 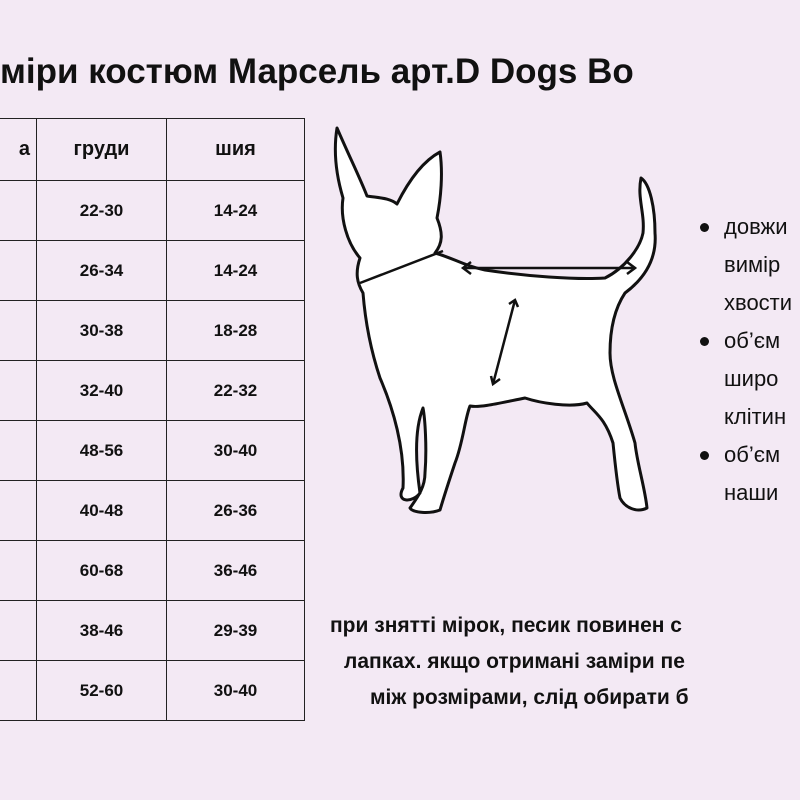 What do you see at coordinates (235, 510) in the screenshot?
I see `neck-cell: 26-36` at bounding box center [235, 510].